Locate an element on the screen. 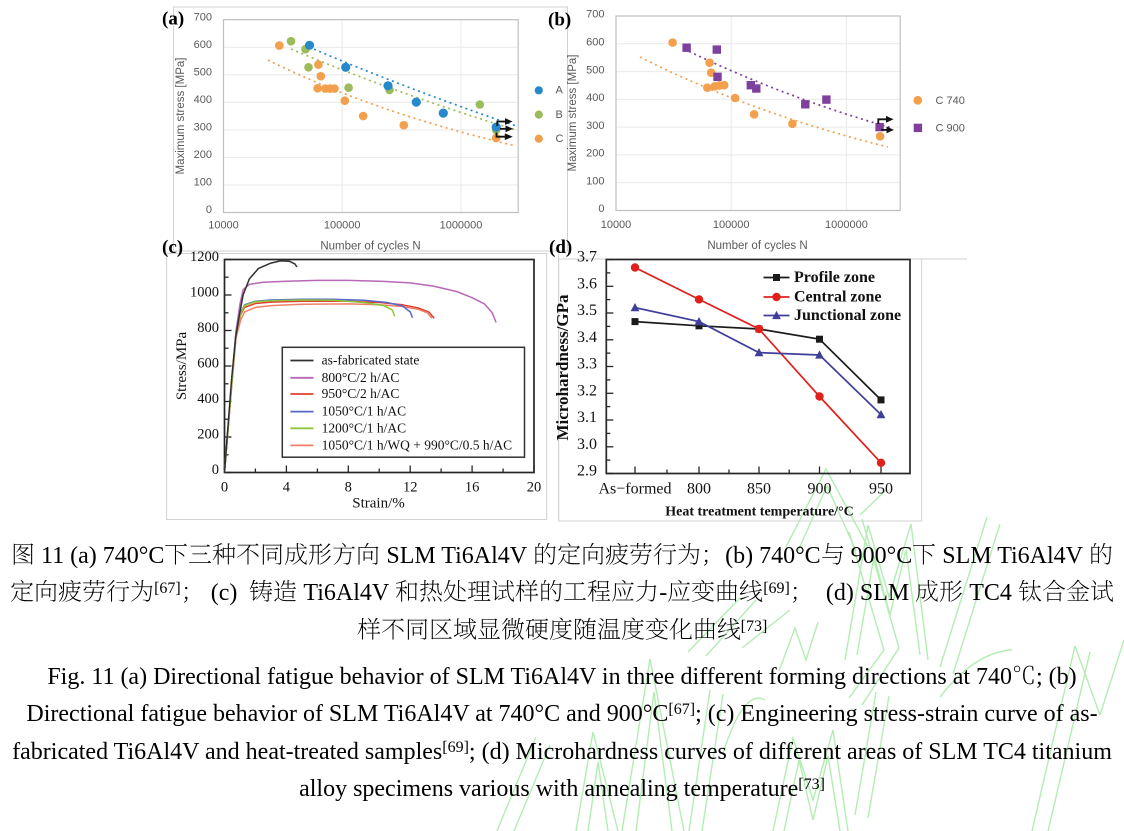 The image size is (1124, 831). svg-text: 3.5 is located at coordinates (587, 310).